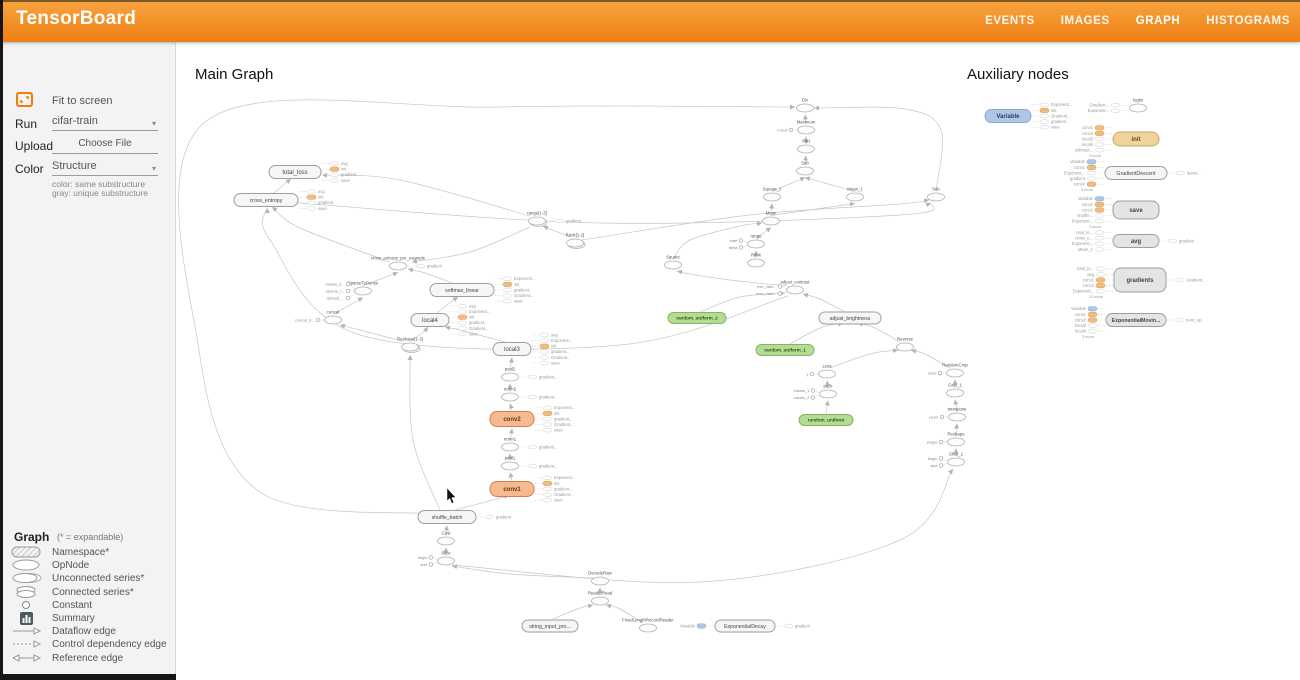 The height and width of the screenshot is (680, 1300). Describe the element at coordinates (795, 287) in the screenshot. I see `graph-node-adjust_contrast: adjust_contrast` at that location.